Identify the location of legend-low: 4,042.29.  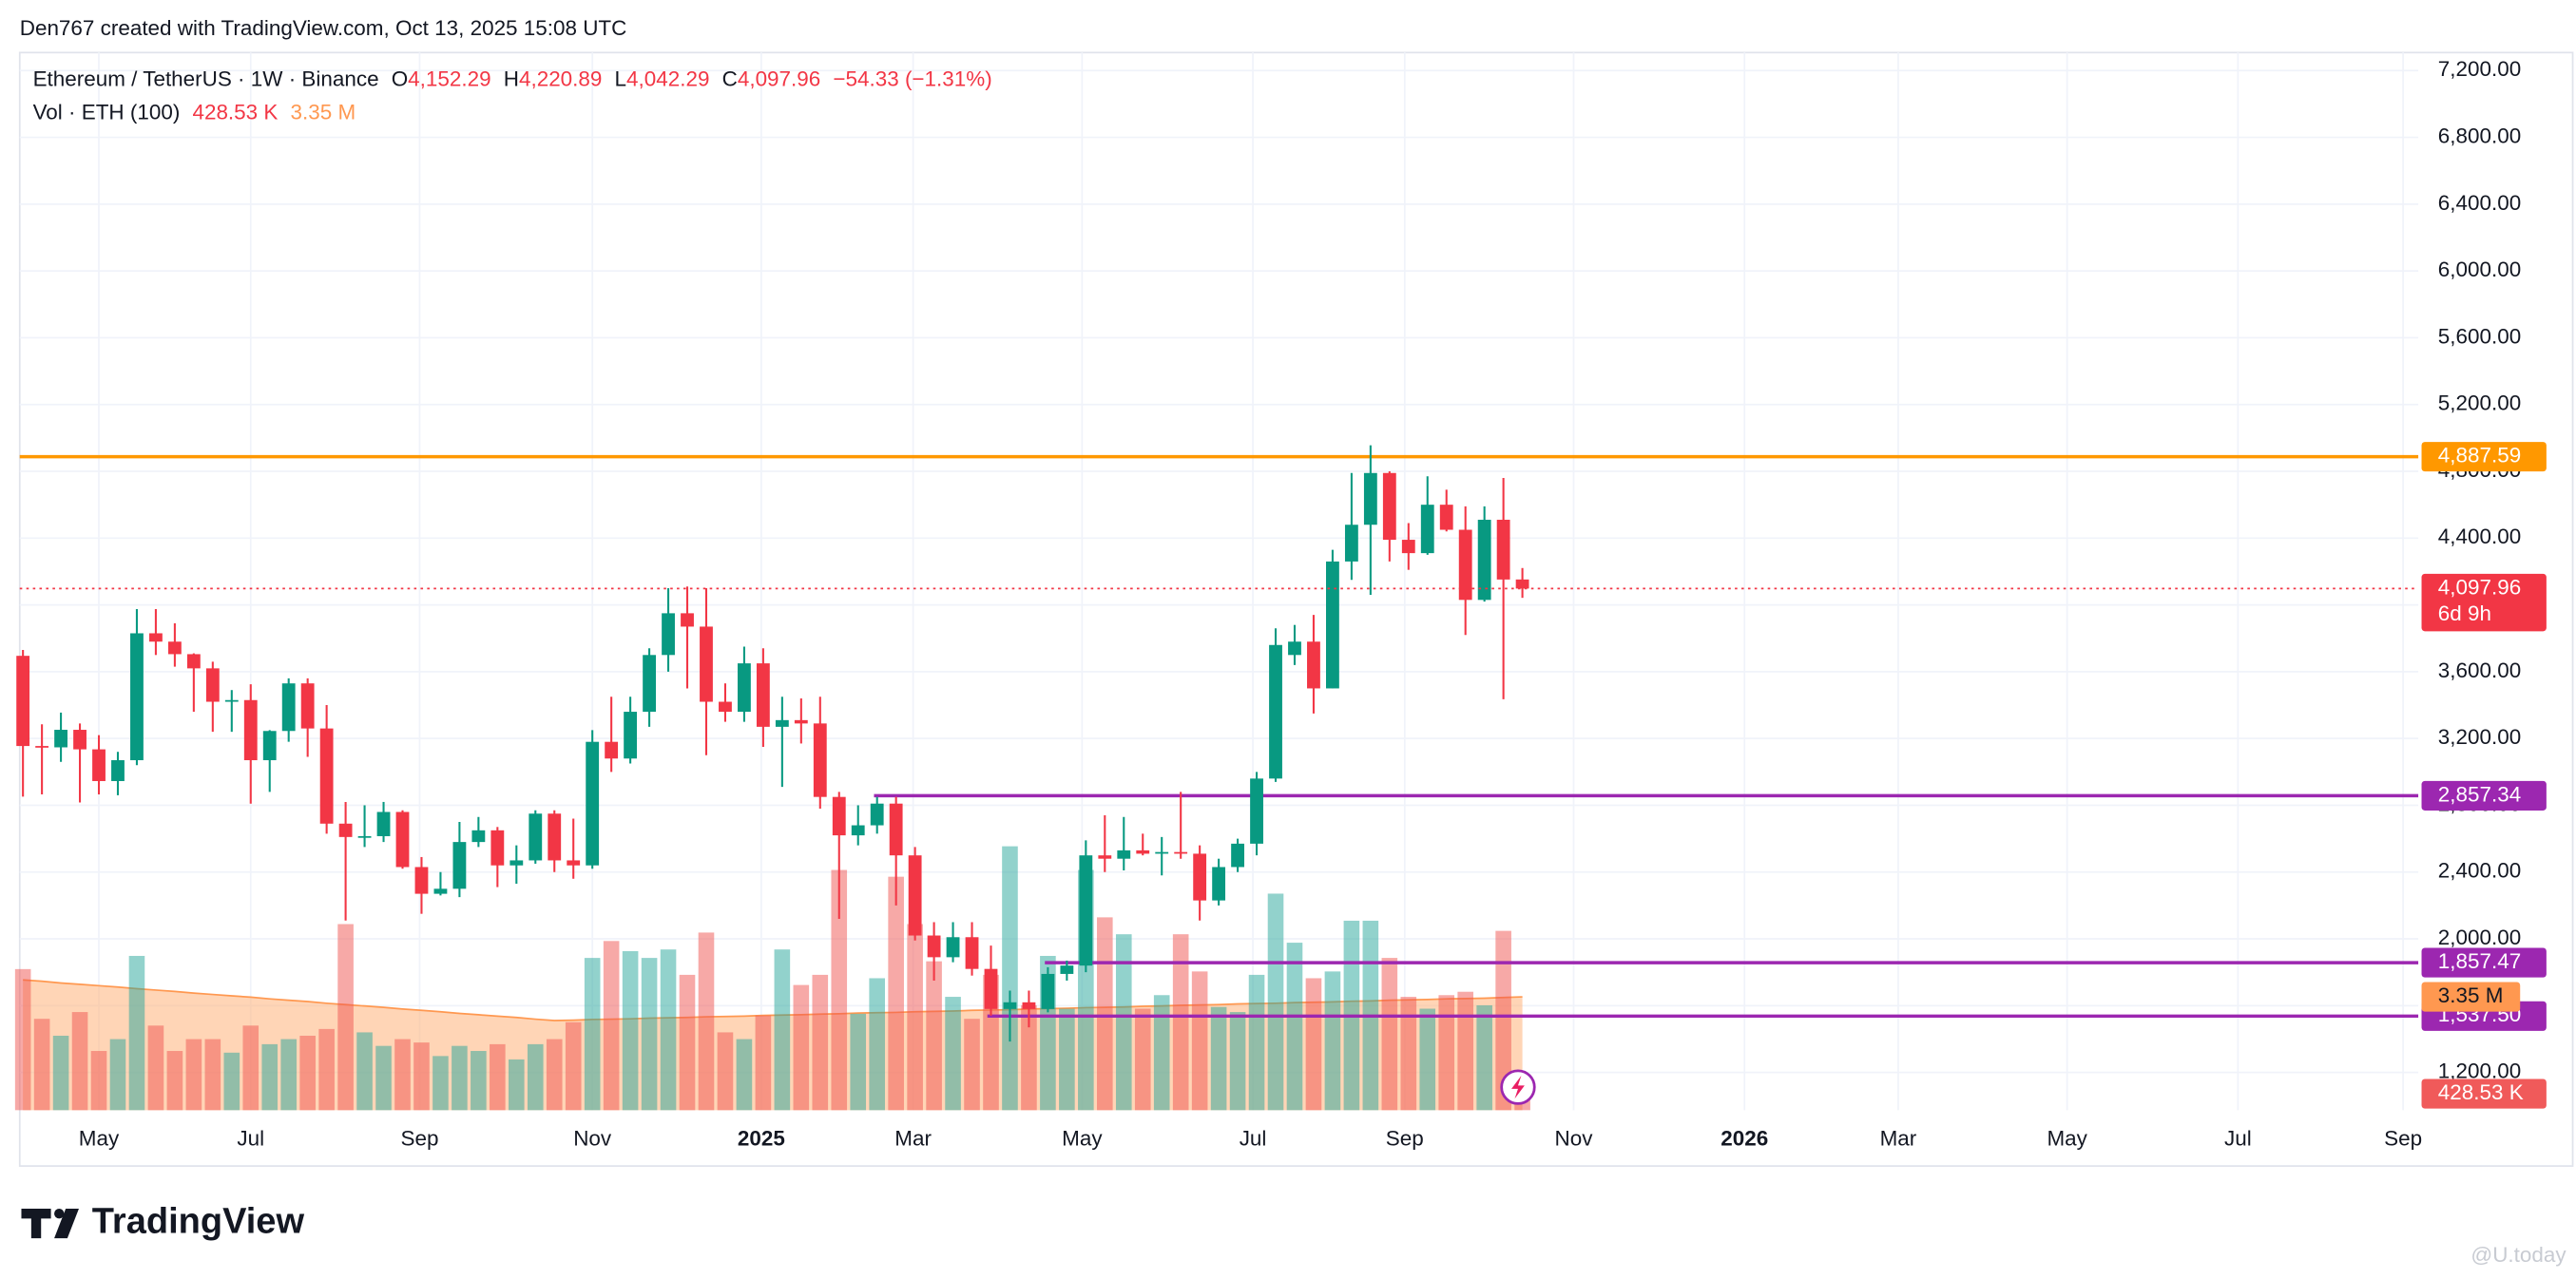
(667, 79).